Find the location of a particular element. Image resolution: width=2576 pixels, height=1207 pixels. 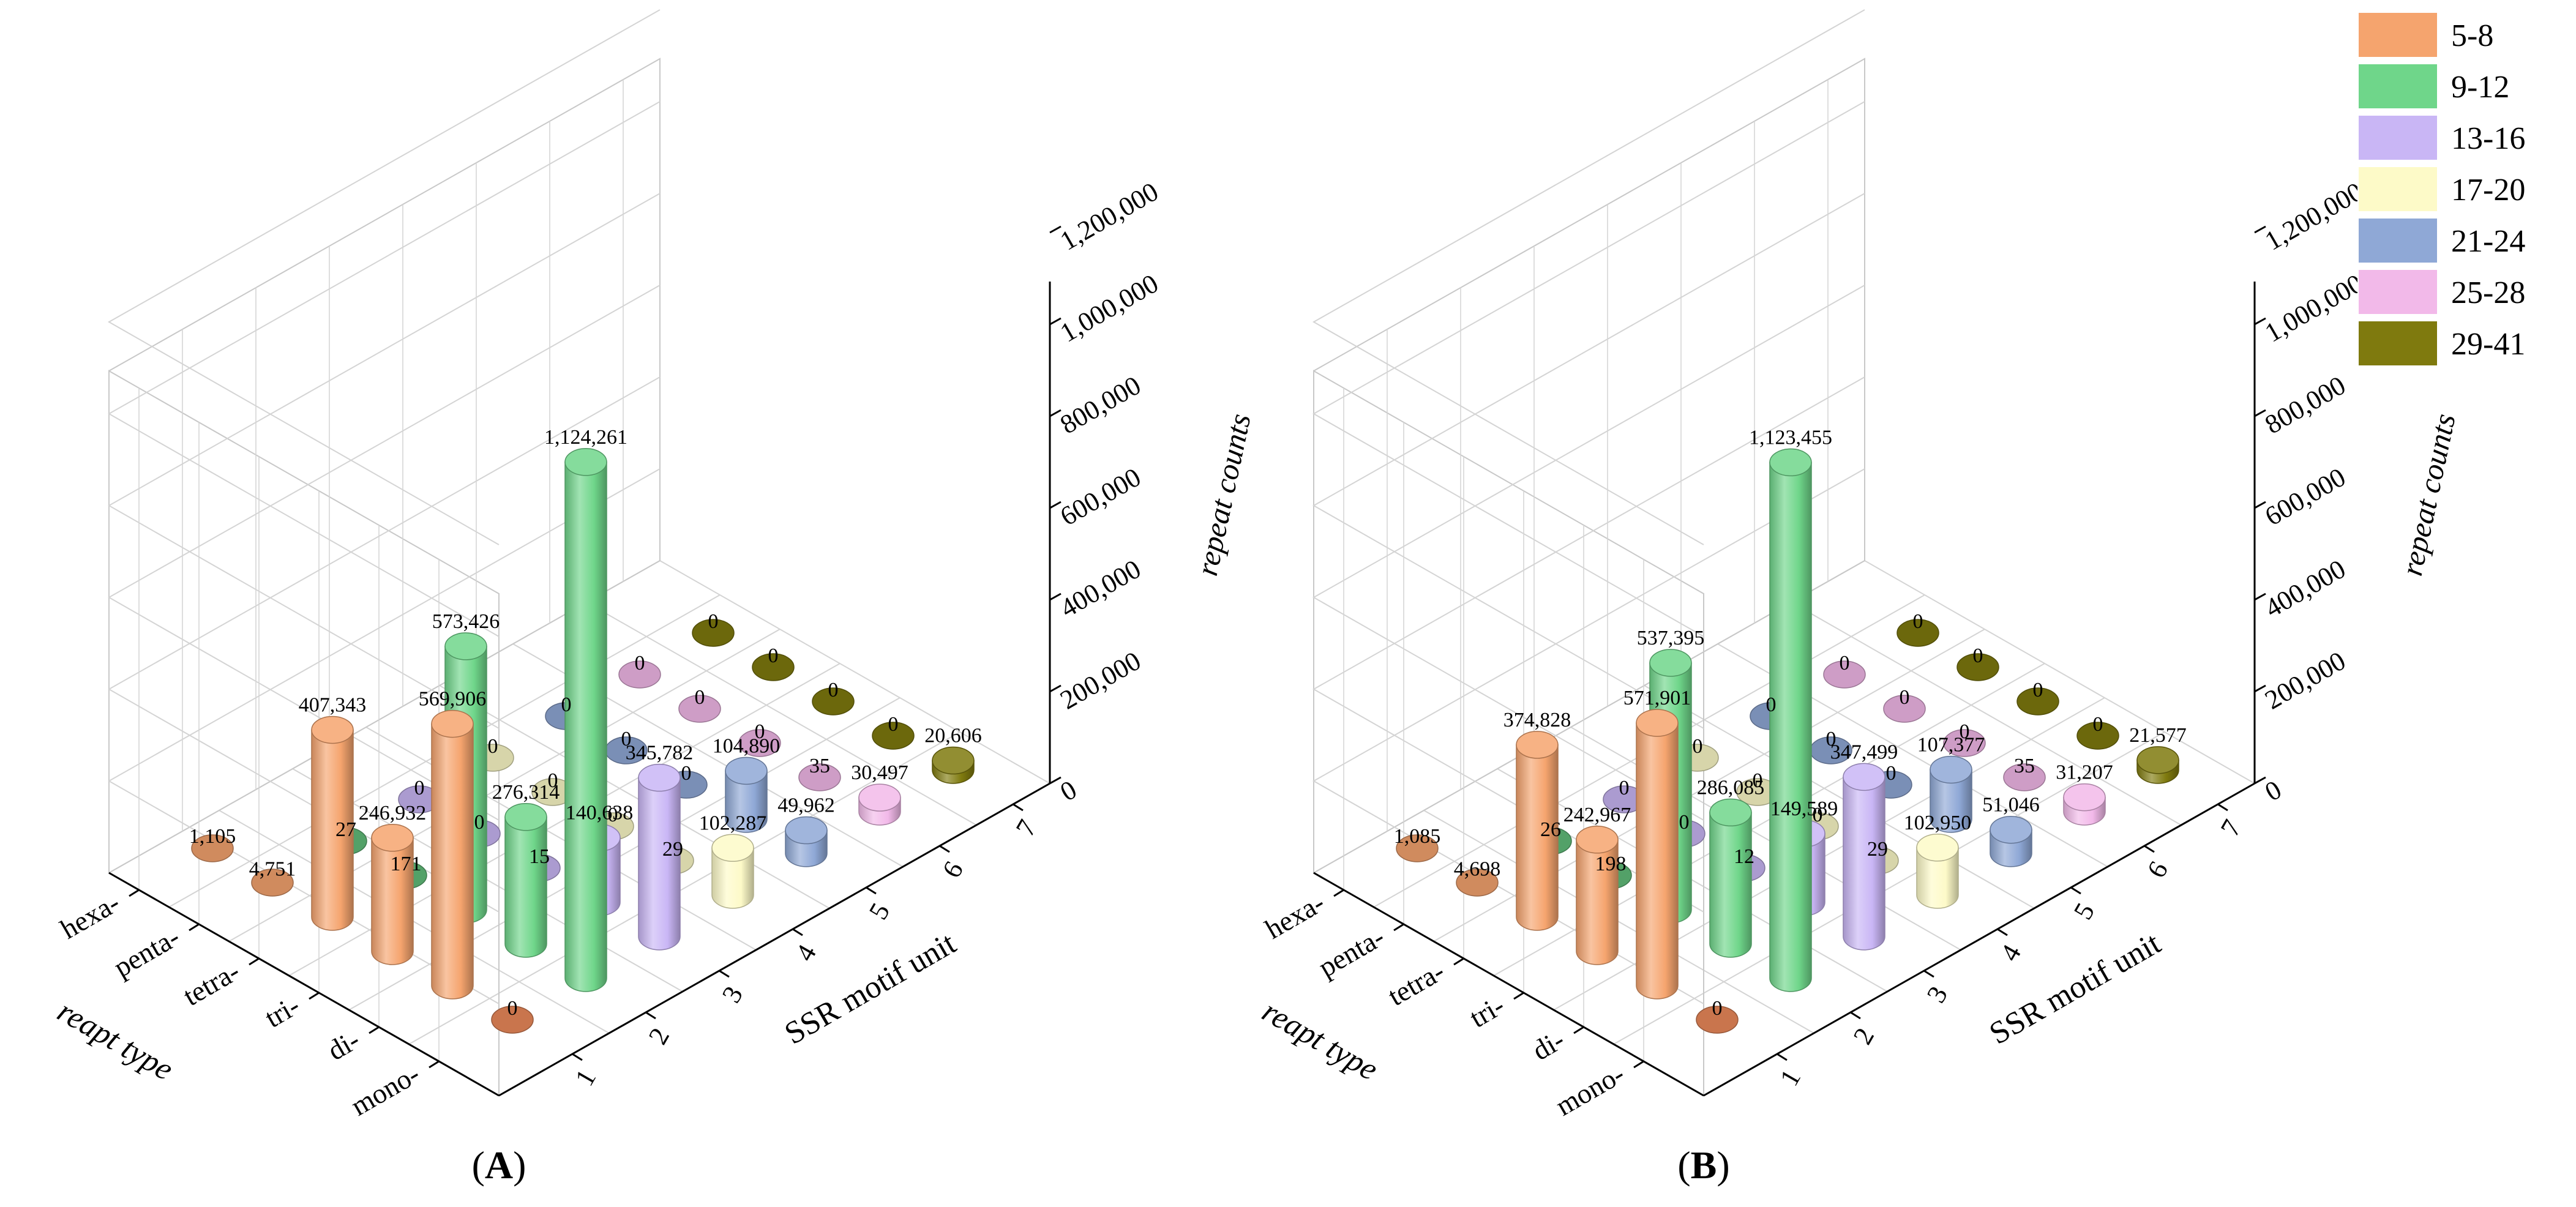

data-label: 20,606 is located at coordinates (953, 736).